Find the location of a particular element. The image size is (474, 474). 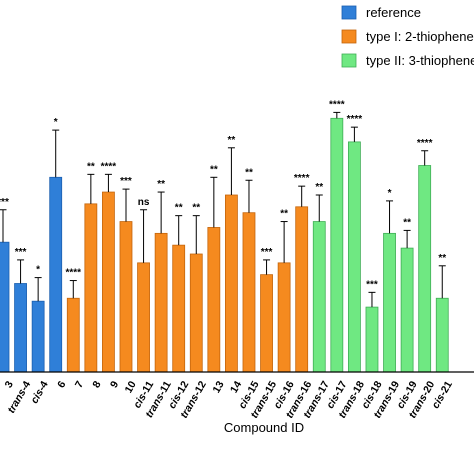

x-tick-10: 10 is located at coordinates (131, 387).